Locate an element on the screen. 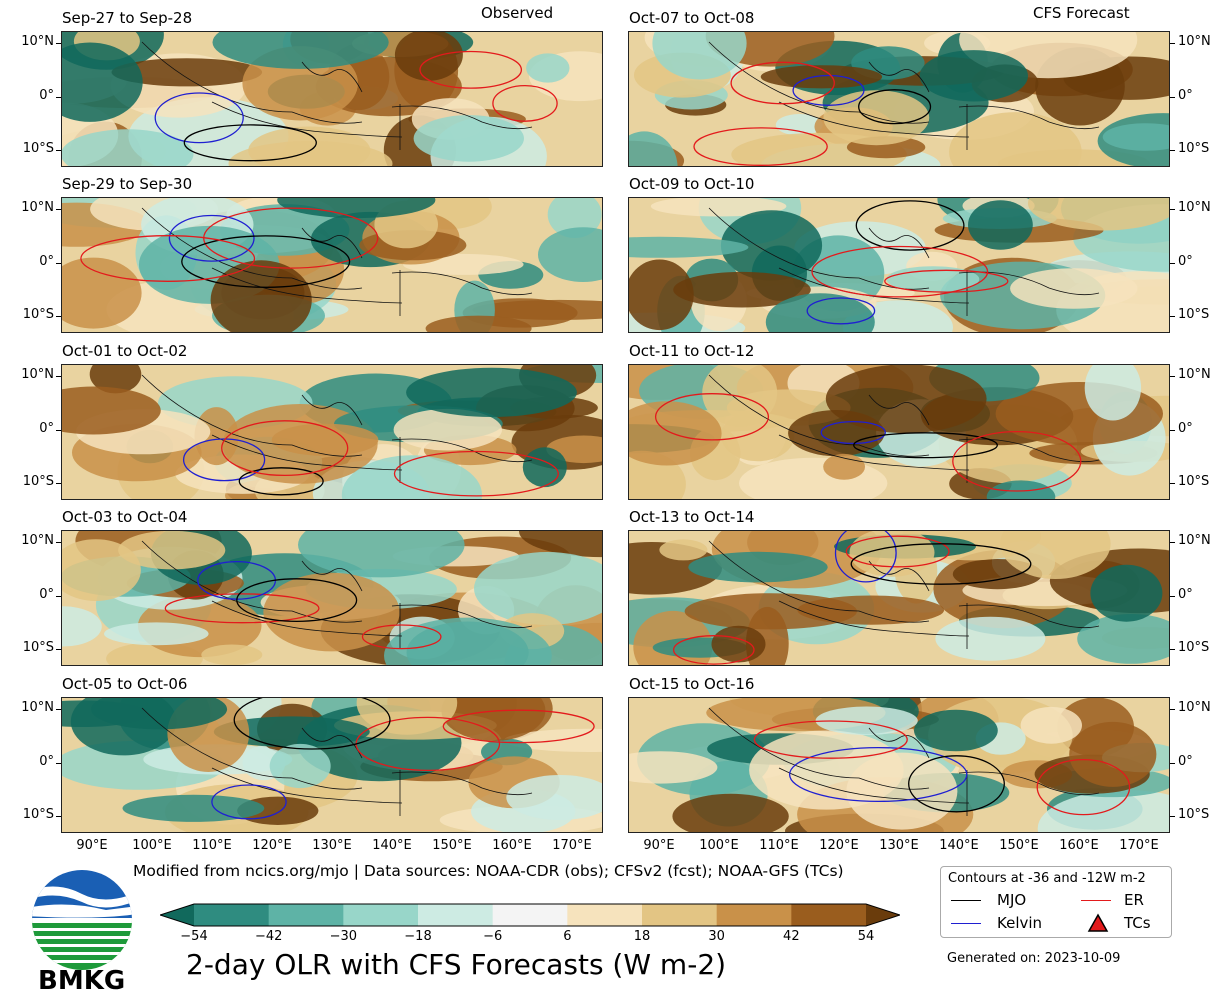  panel-title: Sep-27 to Sep-28 is located at coordinates (127, 18).